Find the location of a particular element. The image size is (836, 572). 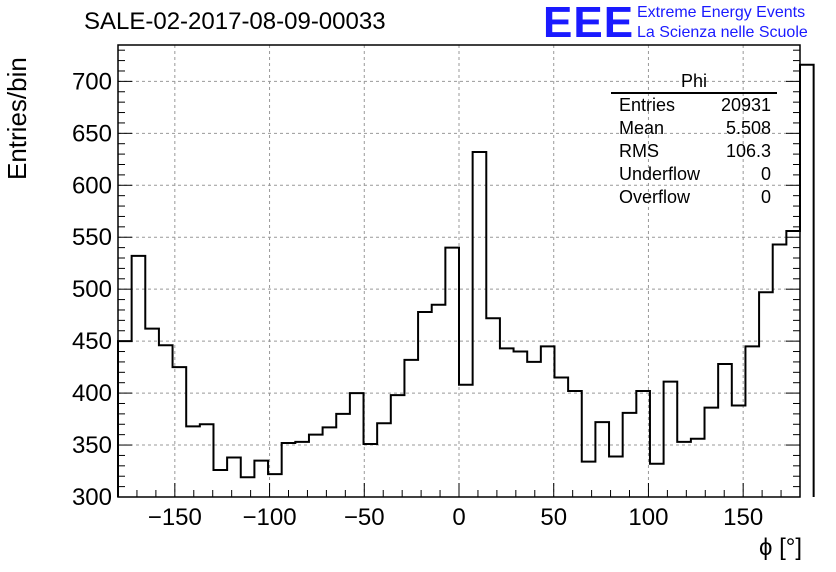

y-tick-label: 400 is located at coordinates (92, 393).